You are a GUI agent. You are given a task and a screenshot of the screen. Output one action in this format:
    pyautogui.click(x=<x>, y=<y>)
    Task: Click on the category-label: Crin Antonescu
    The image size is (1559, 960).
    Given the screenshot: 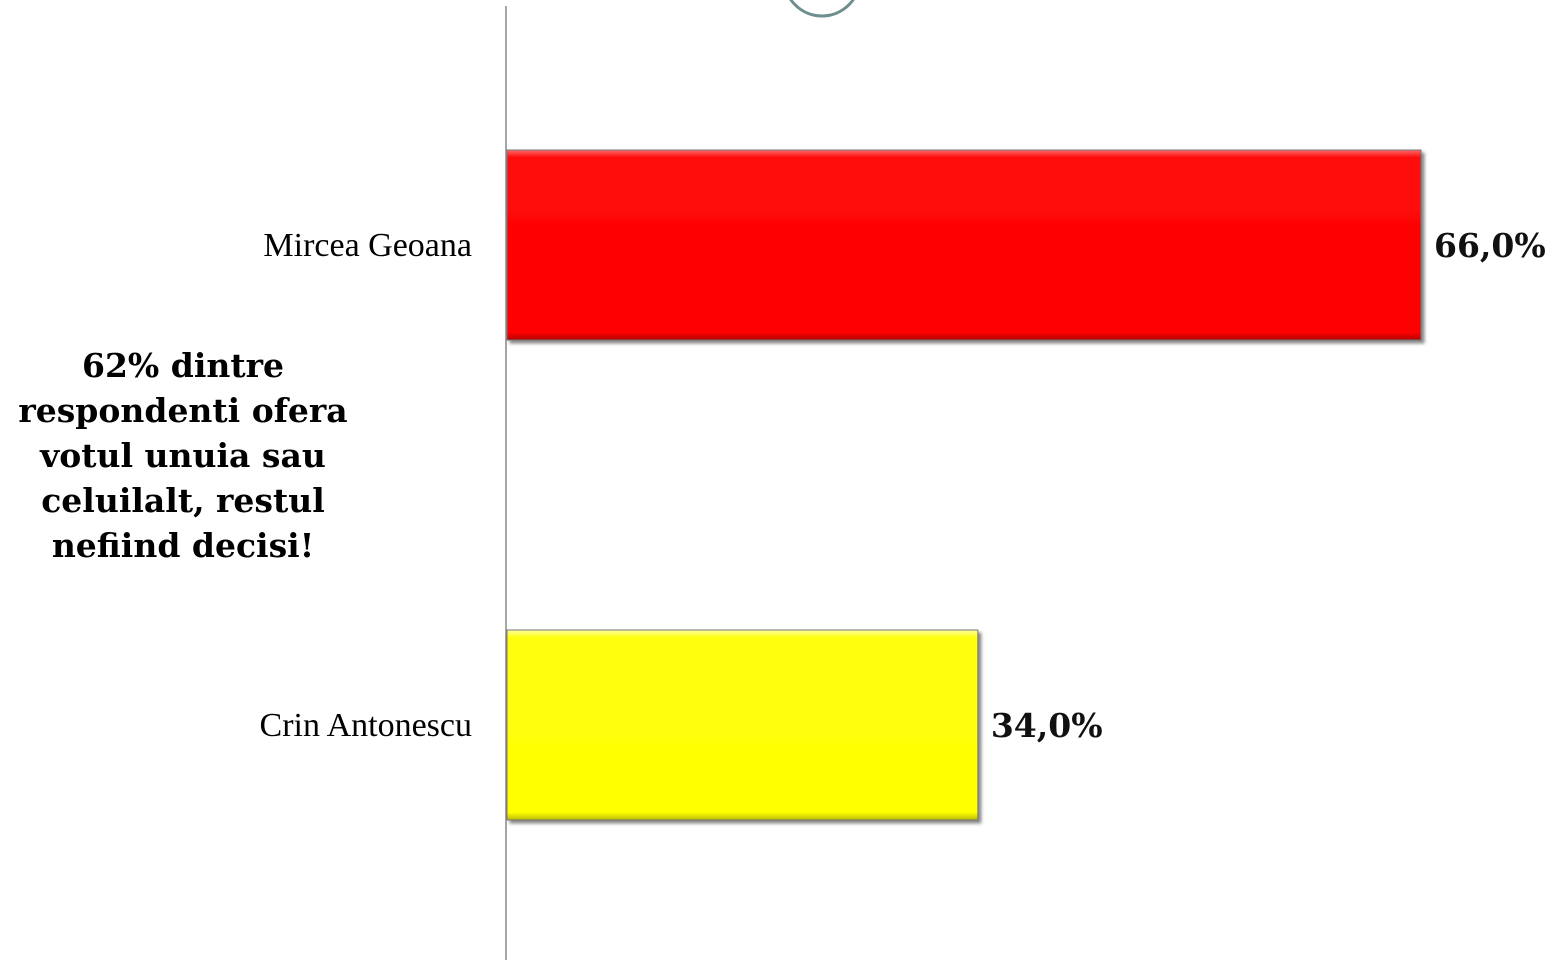 What is the action you would take?
    pyautogui.click(x=366, y=725)
    